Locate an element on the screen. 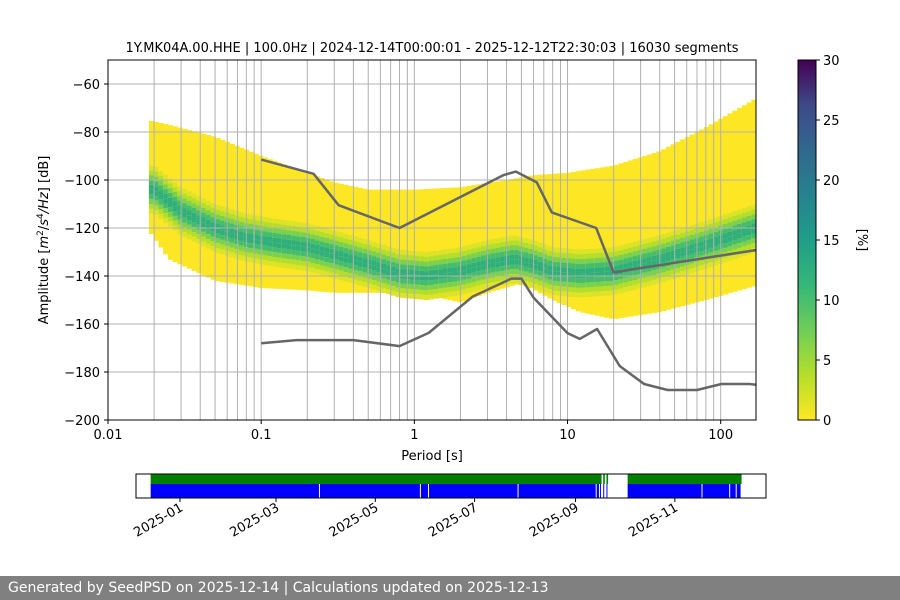 The height and width of the screenshot is (600, 900). y-axis-label-part: m is located at coordinates (44, 242).